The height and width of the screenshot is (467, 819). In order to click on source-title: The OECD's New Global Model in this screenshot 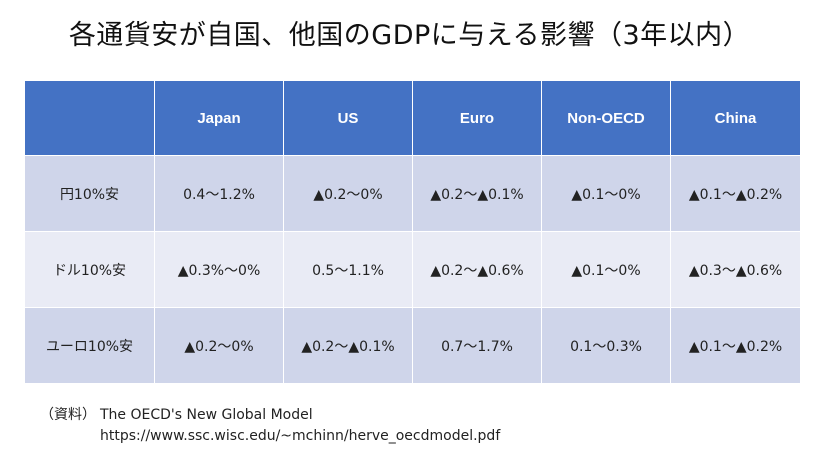, I will do `click(206, 415)`.